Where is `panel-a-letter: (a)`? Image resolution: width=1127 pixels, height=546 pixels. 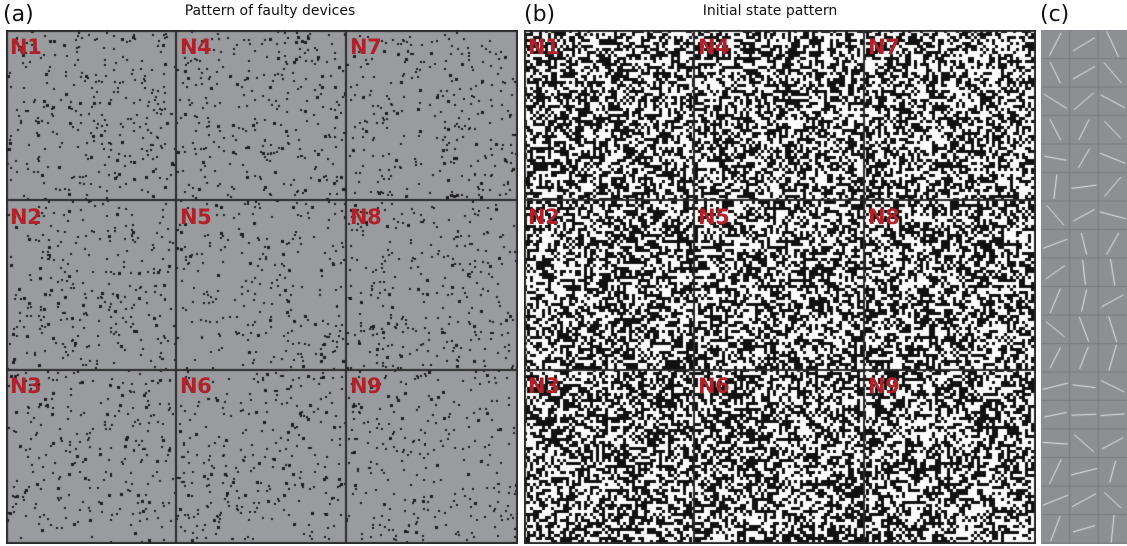
panel-a-letter: (a) is located at coordinates (18, 14).